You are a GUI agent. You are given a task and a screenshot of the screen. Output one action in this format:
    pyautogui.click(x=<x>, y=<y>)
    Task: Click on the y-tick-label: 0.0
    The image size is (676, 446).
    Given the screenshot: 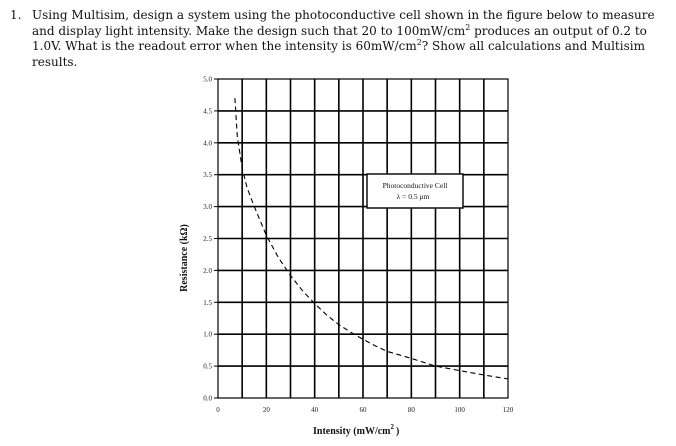 What is the action you would take?
    pyautogui.click(x=207, y=399)
    